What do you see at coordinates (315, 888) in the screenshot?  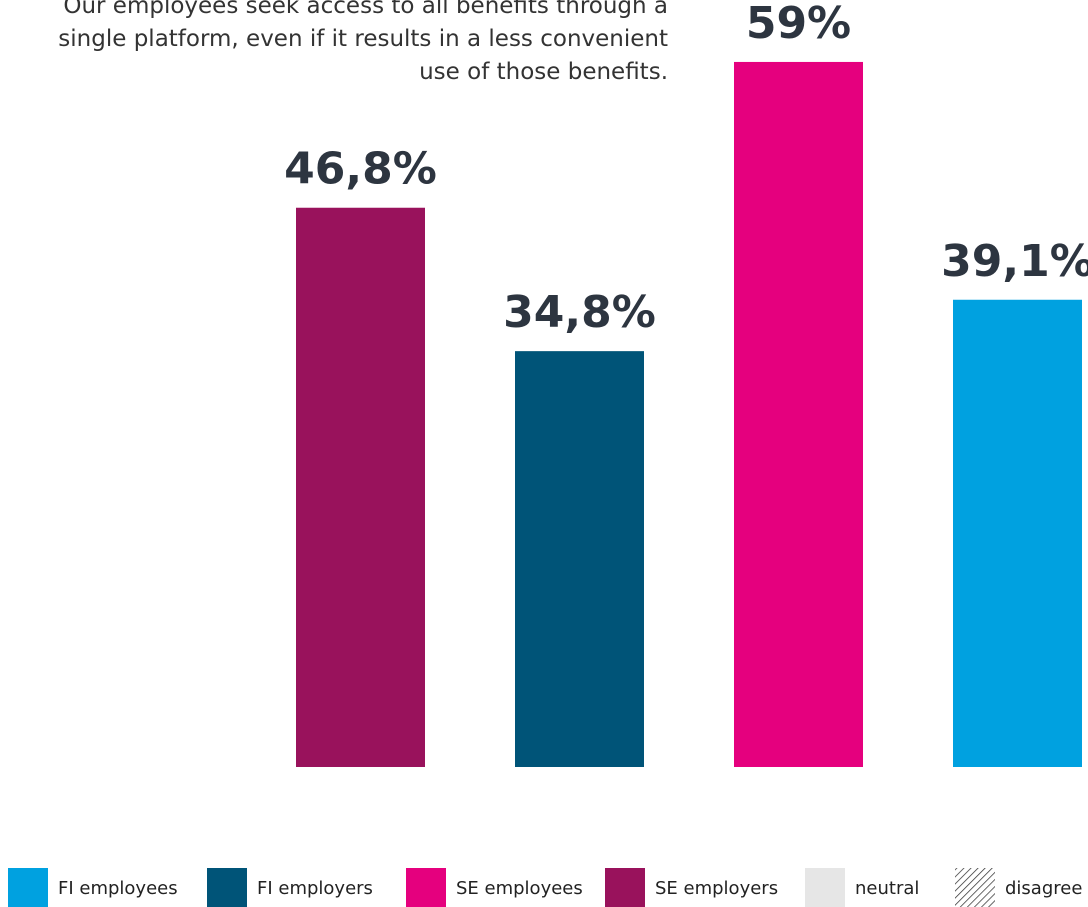 I see `legend-label: FI employers` at bounding box center [315, 888].